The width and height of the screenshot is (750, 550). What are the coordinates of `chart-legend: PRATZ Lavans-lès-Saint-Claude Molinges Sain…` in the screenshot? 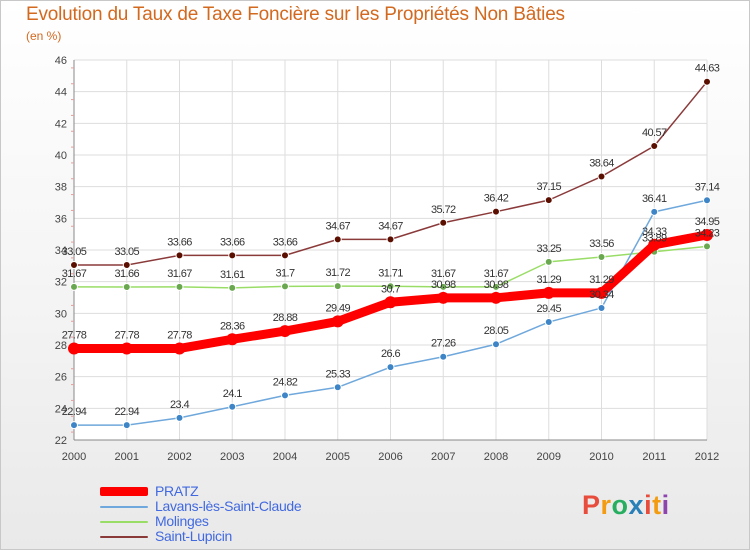 It's located at (230, 513).